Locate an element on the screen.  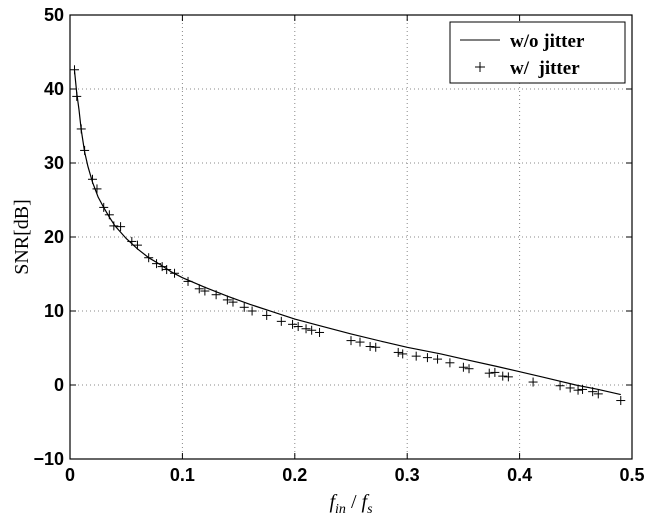
legend-marker-sample is located at coordinates (480, 67).